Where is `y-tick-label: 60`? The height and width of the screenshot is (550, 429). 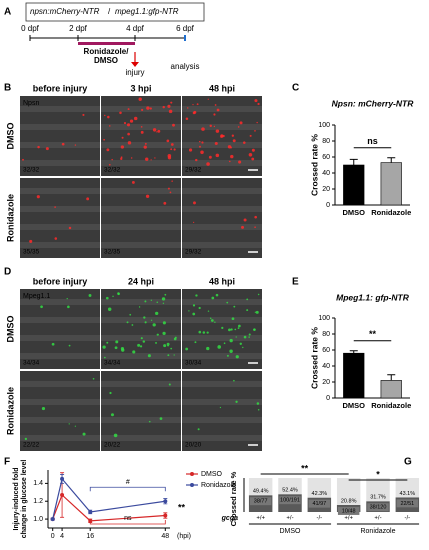
y-tick-label: 60 is located at coordinates (326, 350).